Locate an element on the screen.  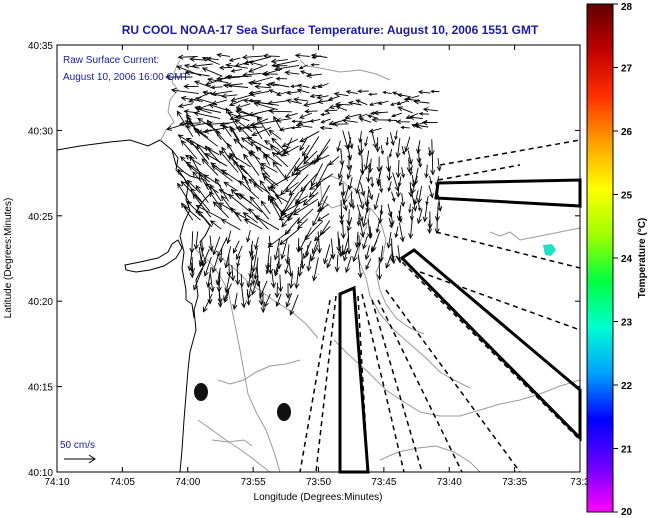
overlay-line-2: August 10, 2006 16:00 GMT is located at coordinates (126, 77).